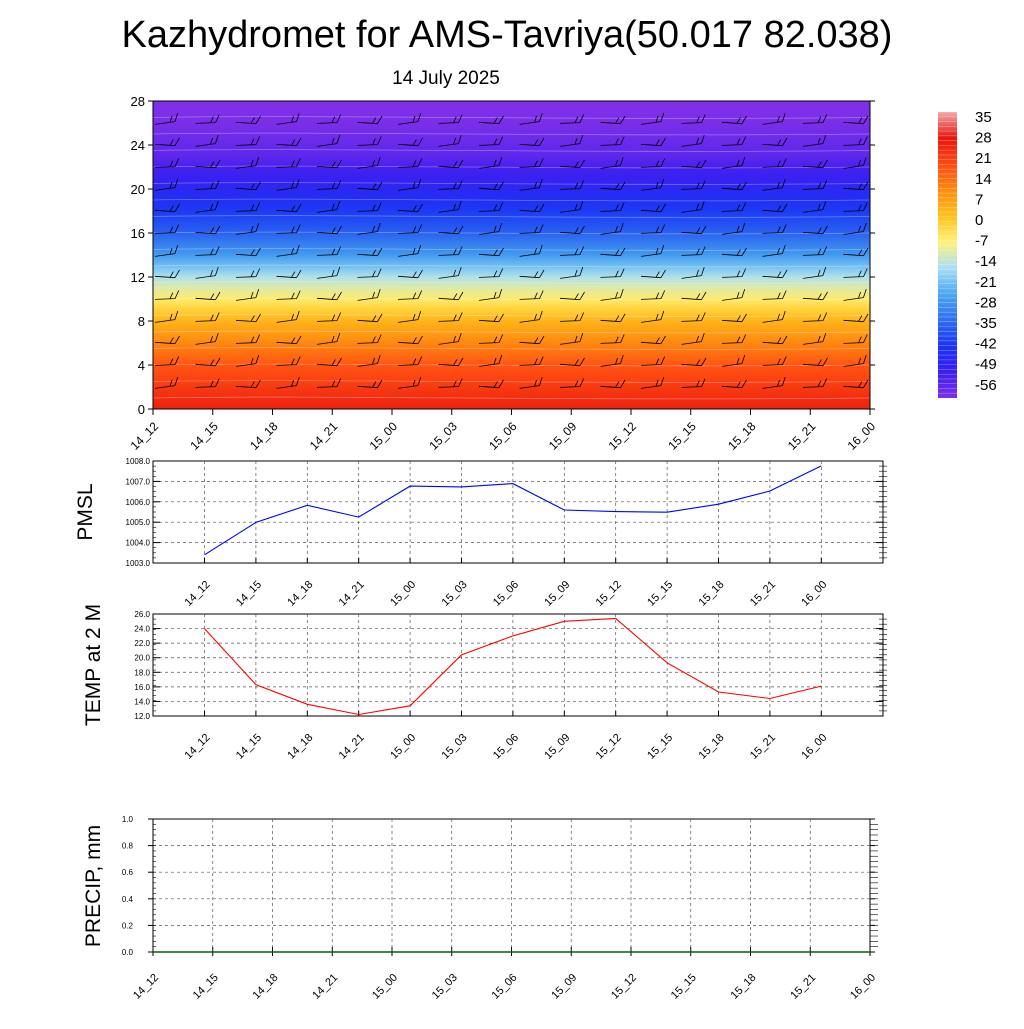 Image resolution: width=1024 pixels, height=1029 pixels. Describe the element at coordinates (443, 436) in the screenshot. I see `heatmap-x-tick-label: 15_03` at that location.